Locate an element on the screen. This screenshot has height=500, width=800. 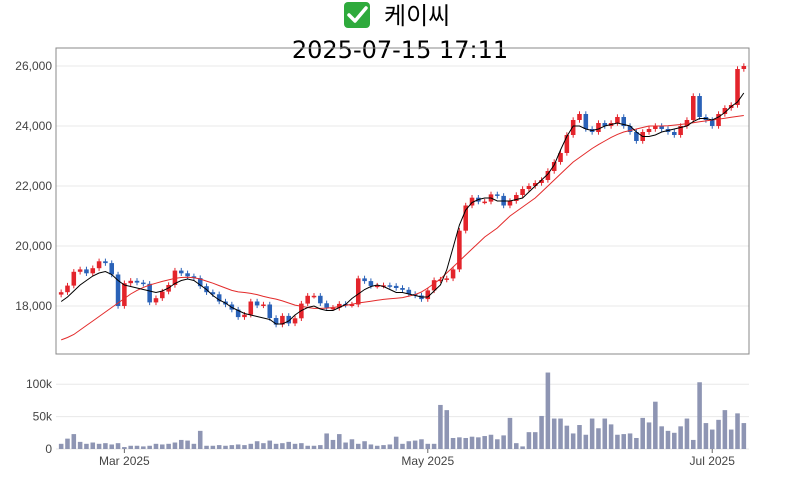
price-y-axis: 18,000 20,000 22,000 24,000 26,000 is located at coordinates (33, 186).